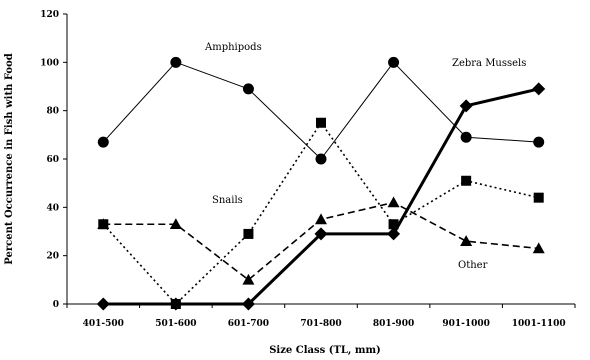  What do you see at coordinates (466, 324) in the screenshot?
I see `x-tick-label: 901-1000` at bounding box center [466, 324].